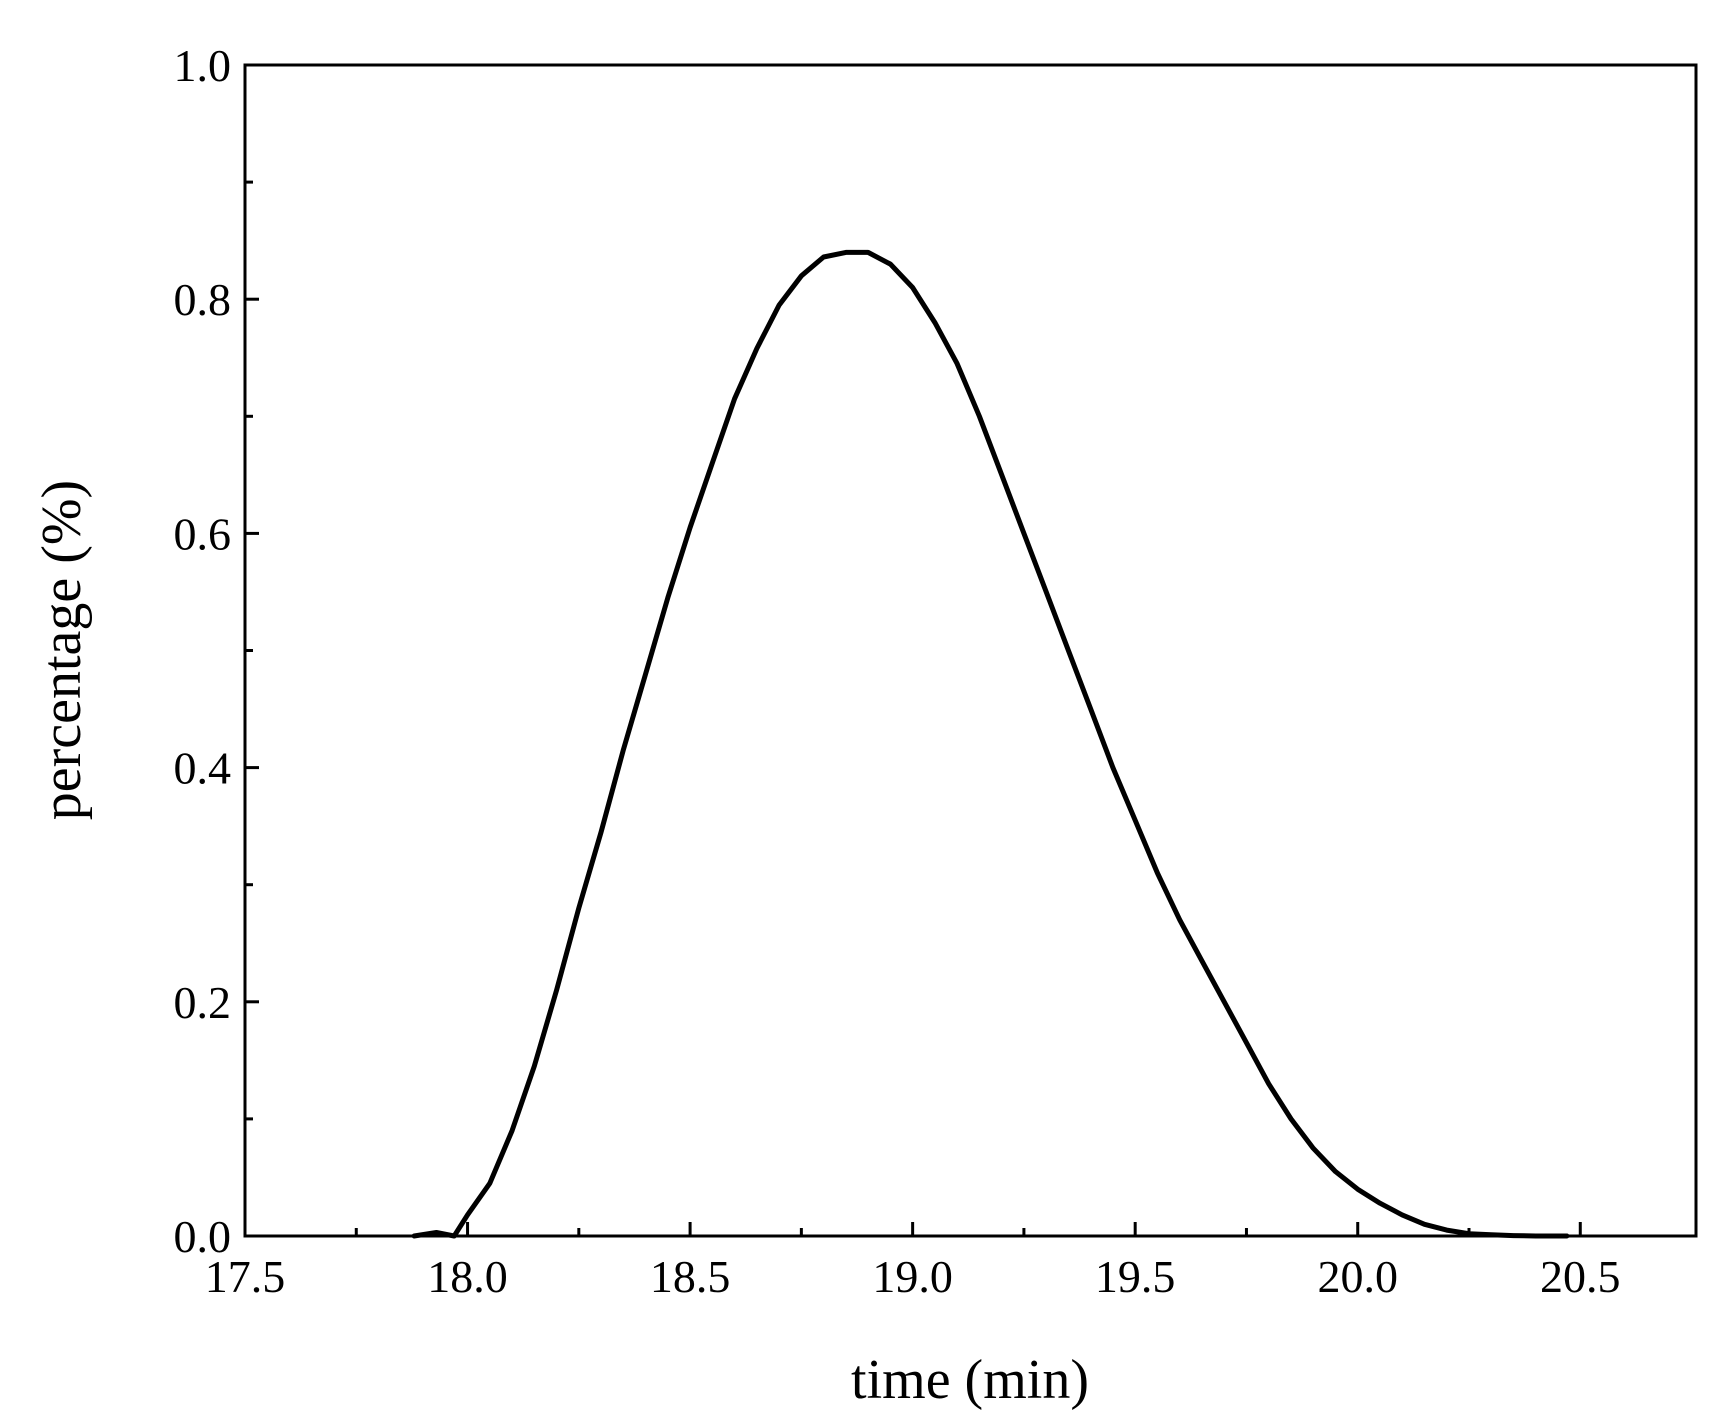 This screenshot has height=1423, width=1731. What do you see at coordinates (203, 533) in the screenshot?
I see `y-tick-label: 0.6` at bounding box center [203, 533].